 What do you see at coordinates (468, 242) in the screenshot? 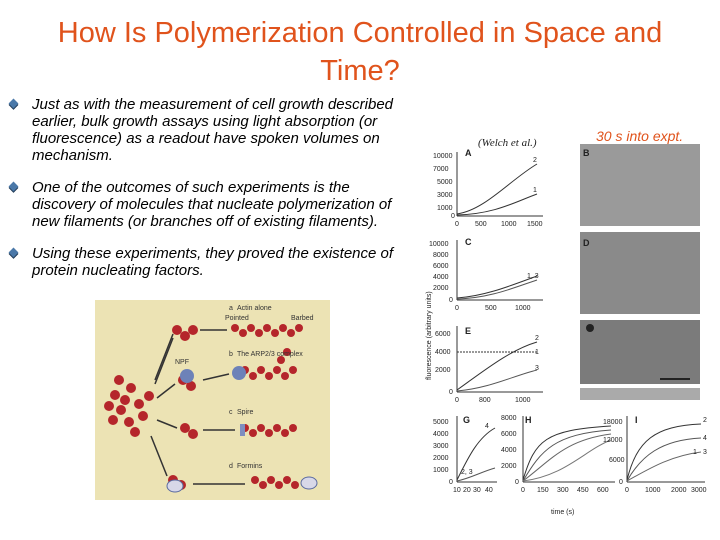
I see `panel-label: C` at bounding box center [468, 242].